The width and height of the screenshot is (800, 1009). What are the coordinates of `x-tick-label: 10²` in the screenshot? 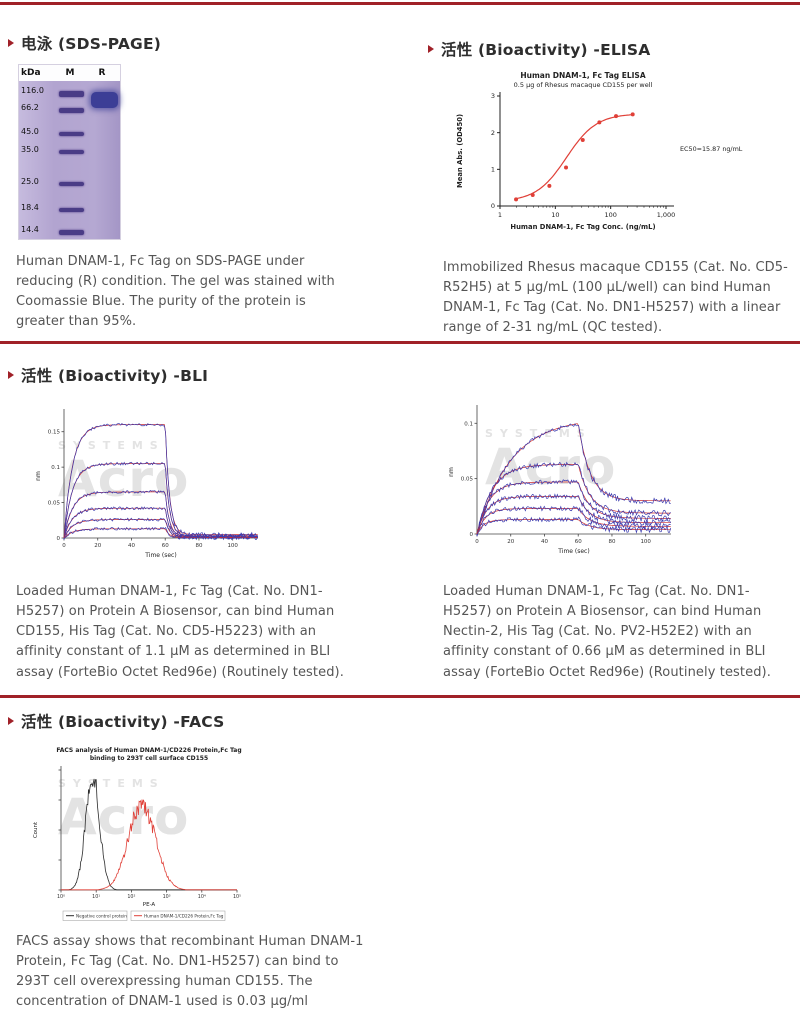 It's located at (131, 897).